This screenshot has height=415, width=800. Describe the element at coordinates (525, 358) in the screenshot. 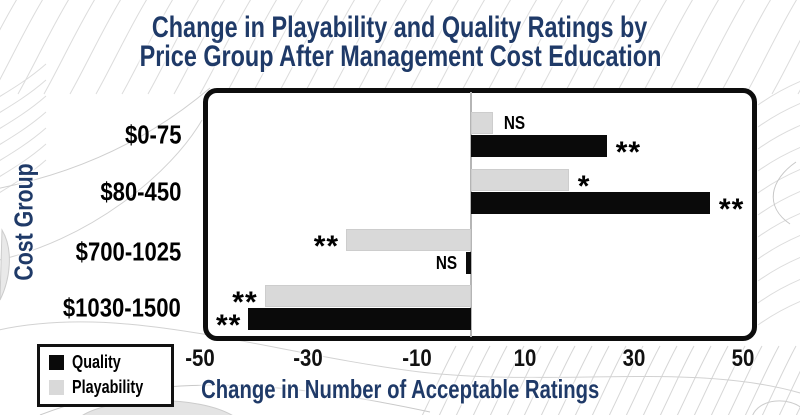

I see `x-tick-label: 10` at that location.